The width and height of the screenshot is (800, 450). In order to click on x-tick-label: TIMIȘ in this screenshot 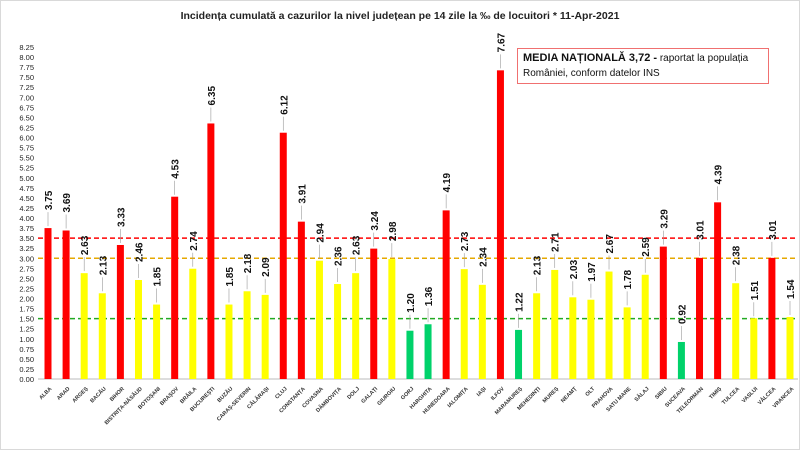, I will do `click(715, 393)`.